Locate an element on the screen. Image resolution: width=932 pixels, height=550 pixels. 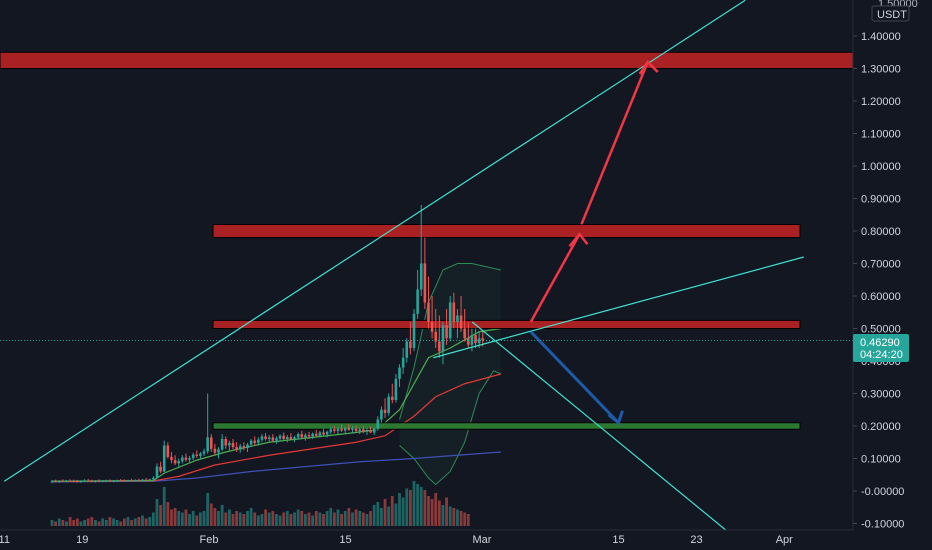
bollinger-lower-line is located at coordinates (450, 428).